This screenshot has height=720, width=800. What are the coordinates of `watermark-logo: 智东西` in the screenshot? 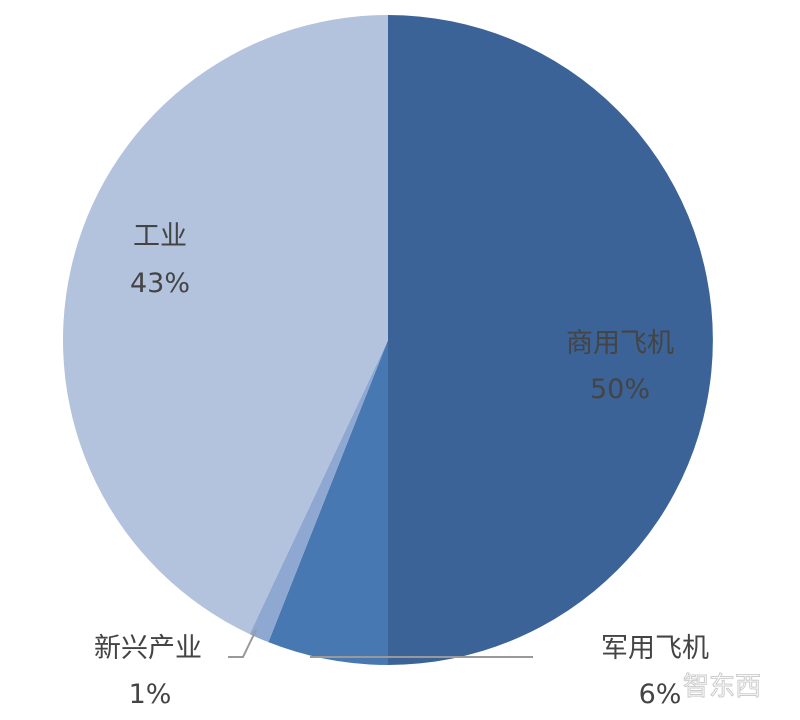 It's located at (722, 687).